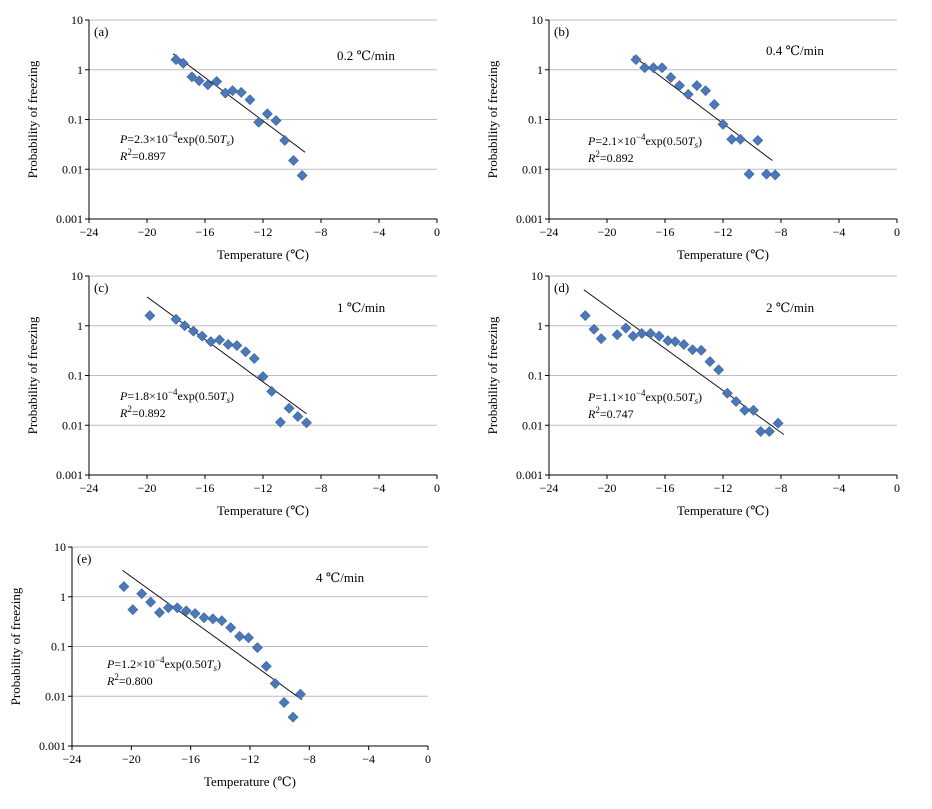  I want to click on r-squared: R2=0.800, so click(129, 680).